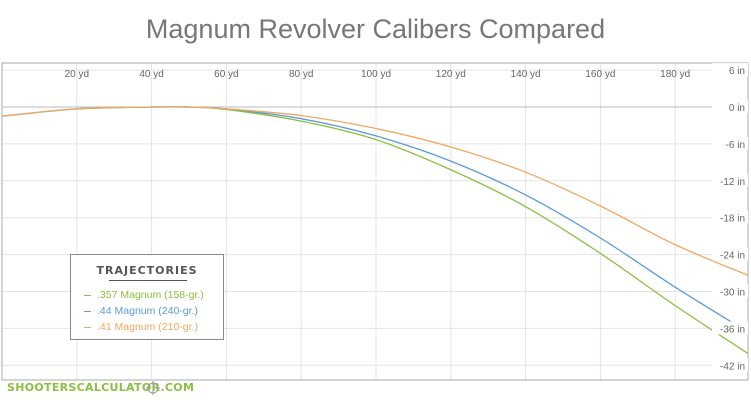 Image resolution: width=751 pixels, height=420 pixels. I want to click on x-tick-label: 60 yd, so click(226, 74).